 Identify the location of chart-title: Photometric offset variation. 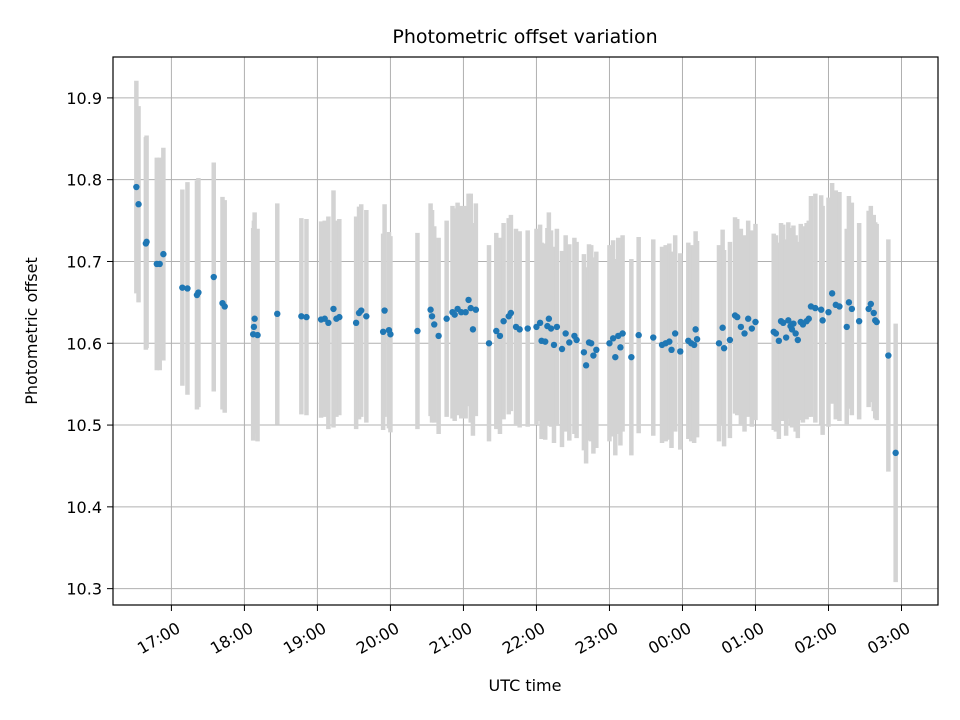
(524, 37).